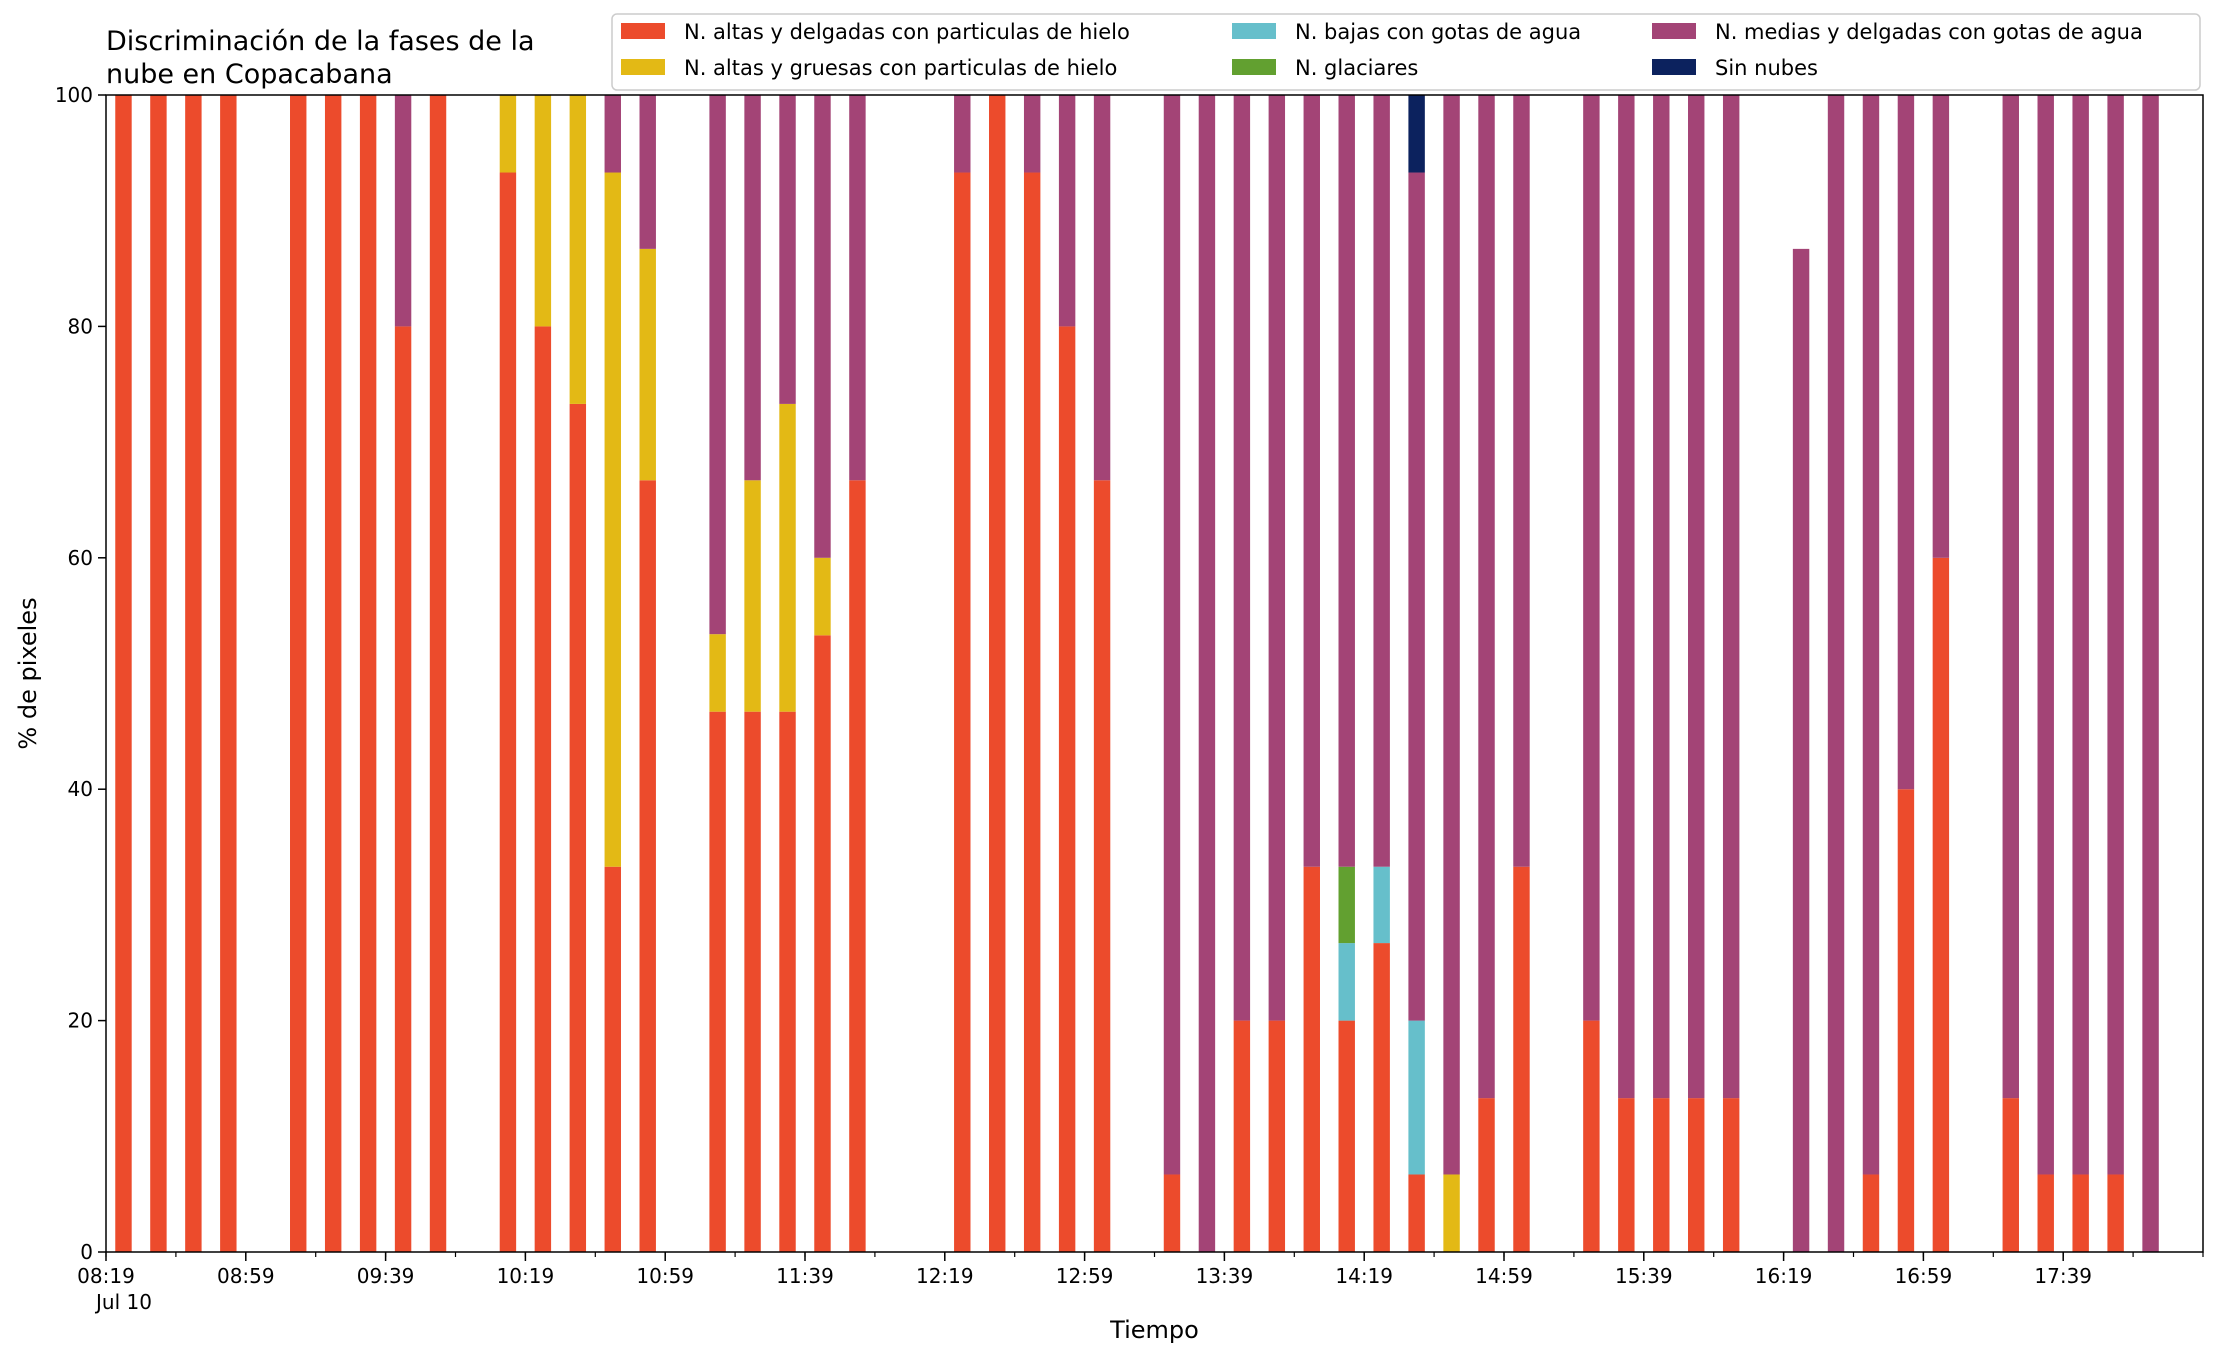  Describe the element at coordinates (1085, 1276) in the screenshot. I see `x-tick-label: 12:59` at that location.